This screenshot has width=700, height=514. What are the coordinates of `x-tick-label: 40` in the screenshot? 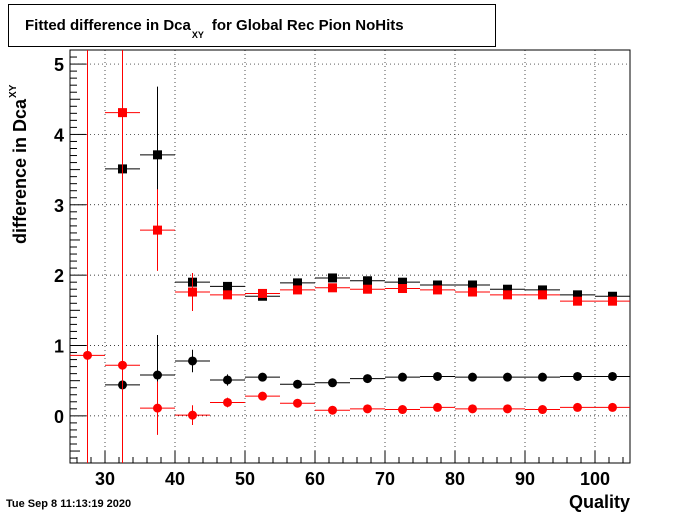 It's located at (175, 479).